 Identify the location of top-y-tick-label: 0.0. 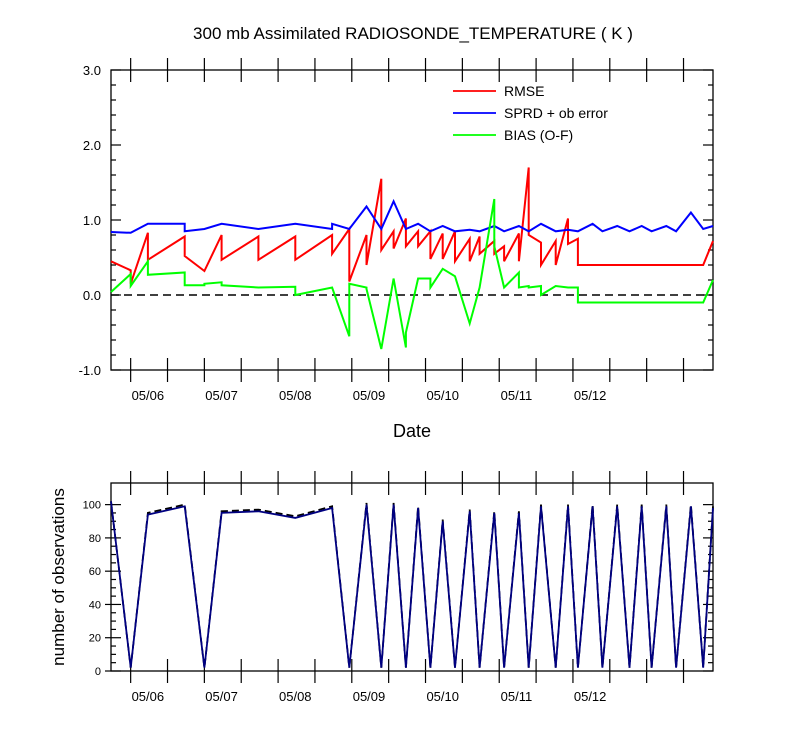
(92, 295).